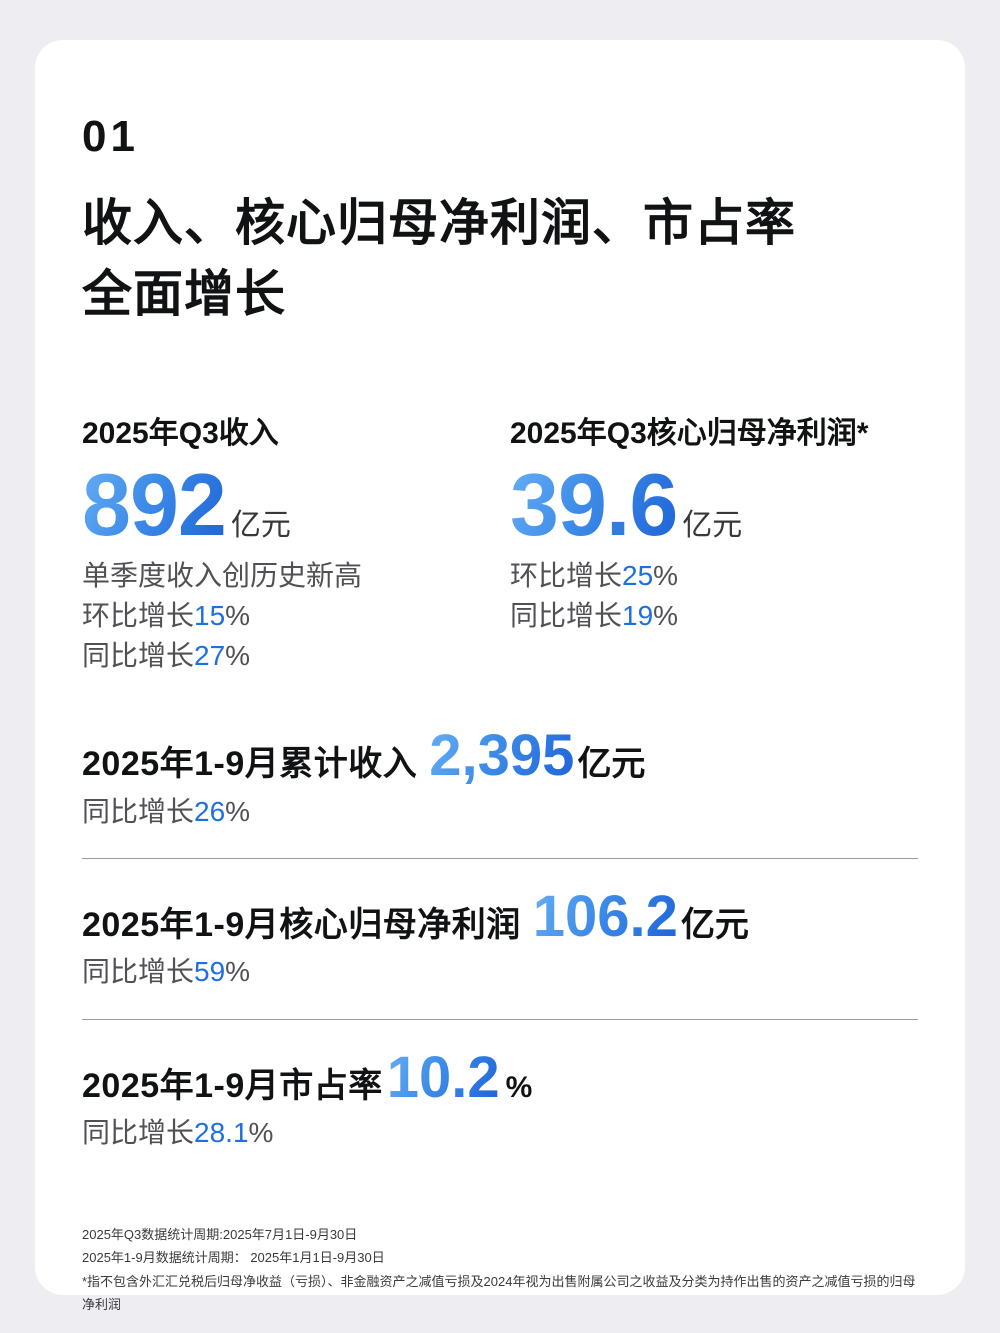 The width and height of the screenshot is (1000, 1333). I want to click on ytd-profit-row: 2025年1-9月核心归母净利润 106.2 亿元 同比增长59%, so click(500, 938).